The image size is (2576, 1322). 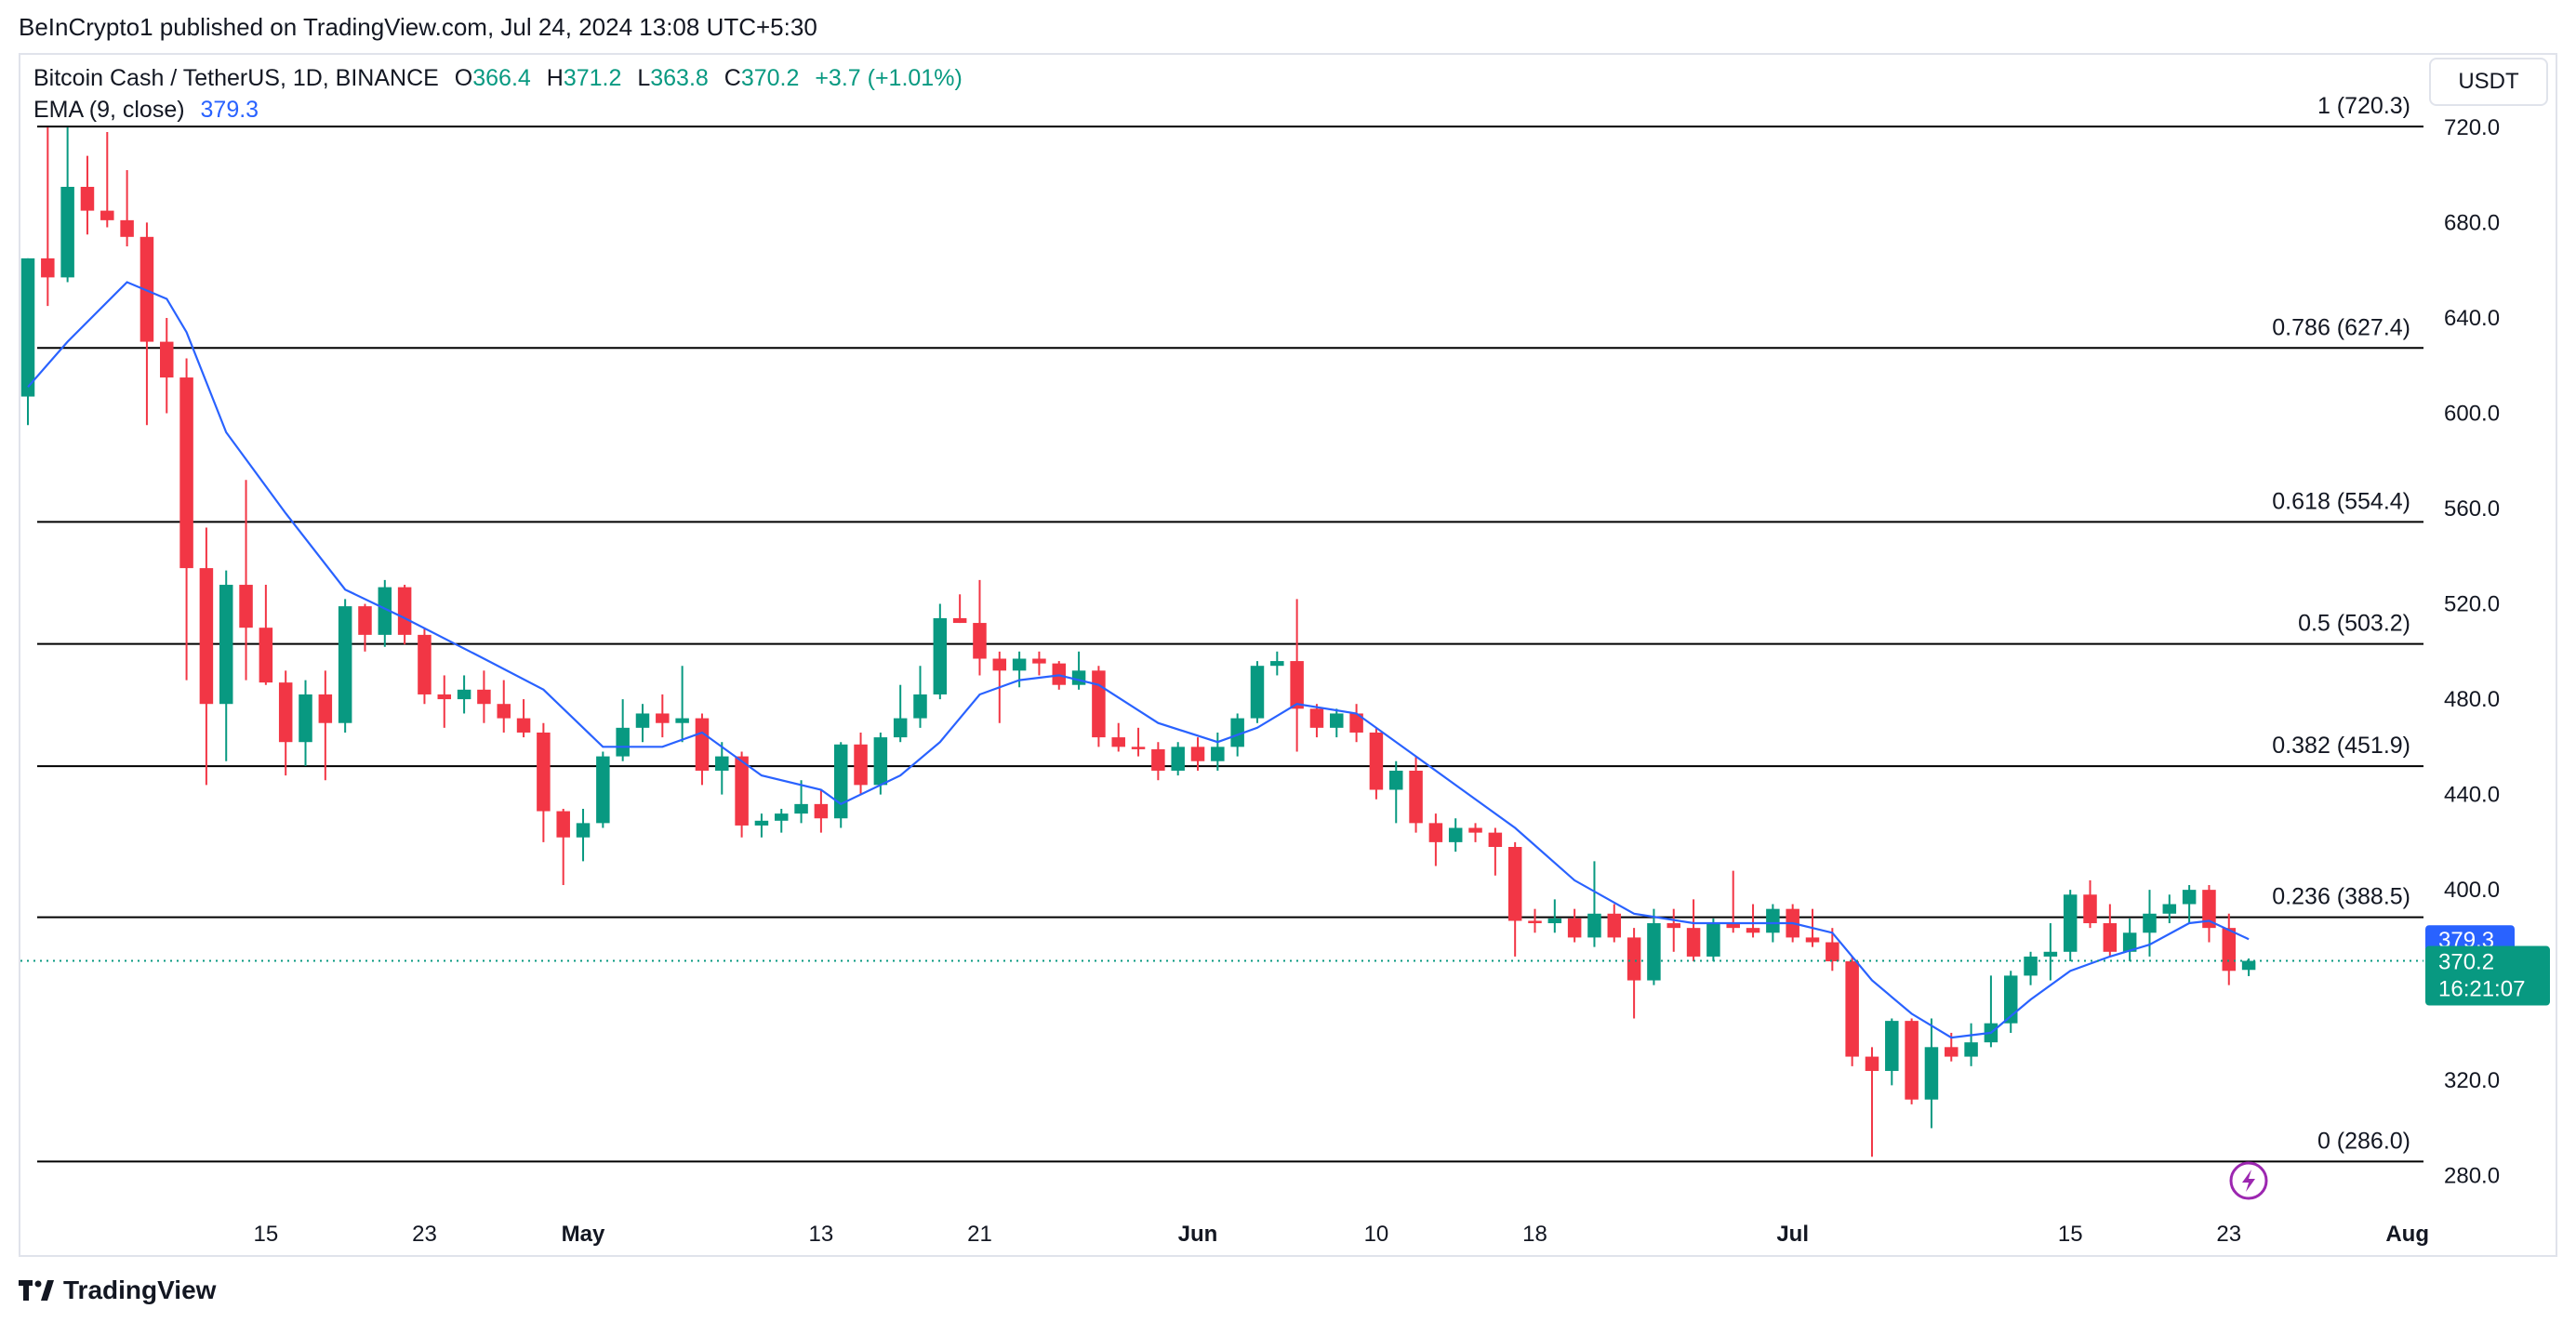 I want to click on open-label: O, so click(x=463, y=78).